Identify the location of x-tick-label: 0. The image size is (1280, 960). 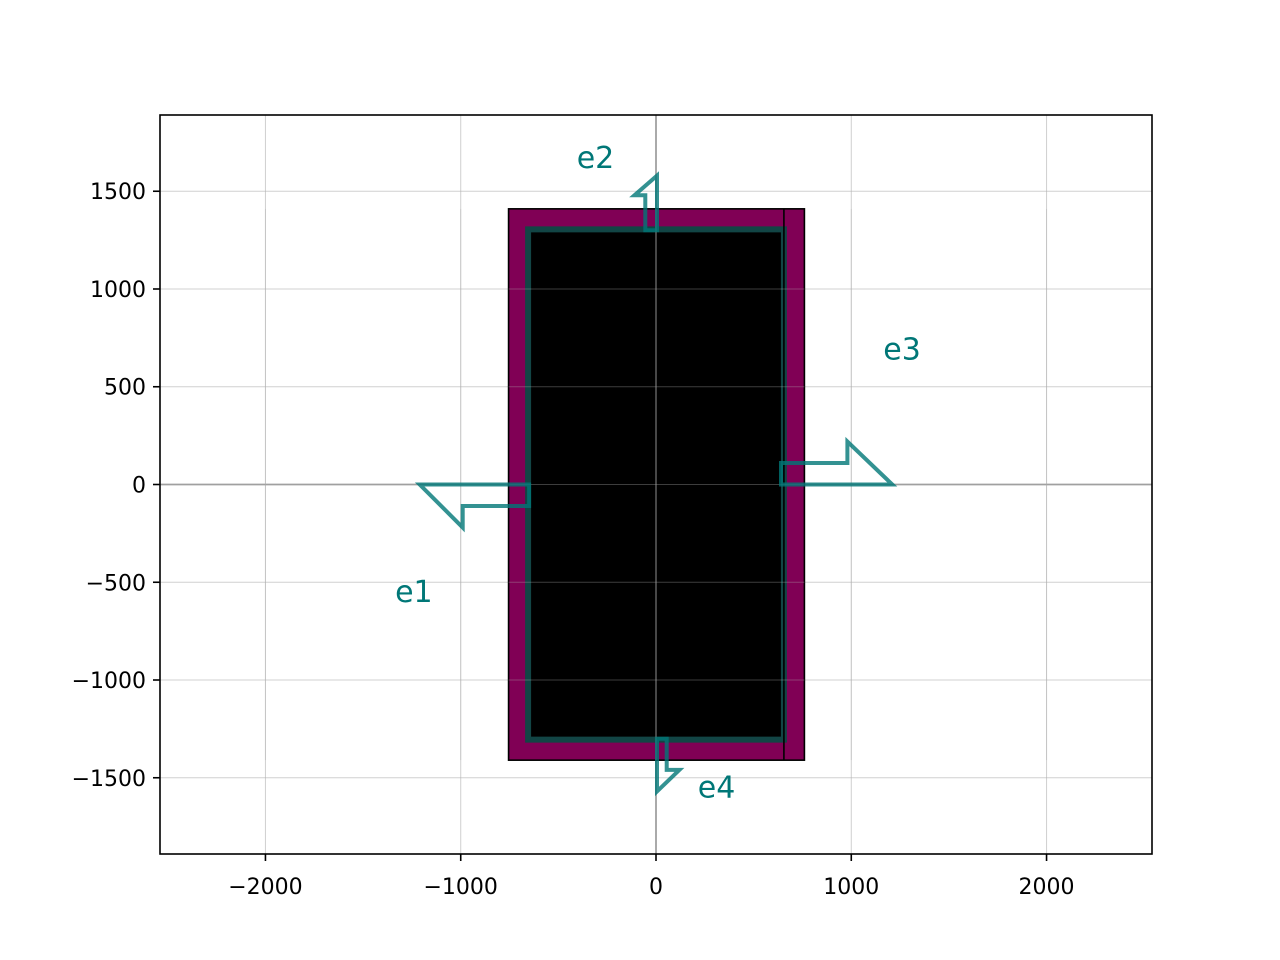
(656, 887).